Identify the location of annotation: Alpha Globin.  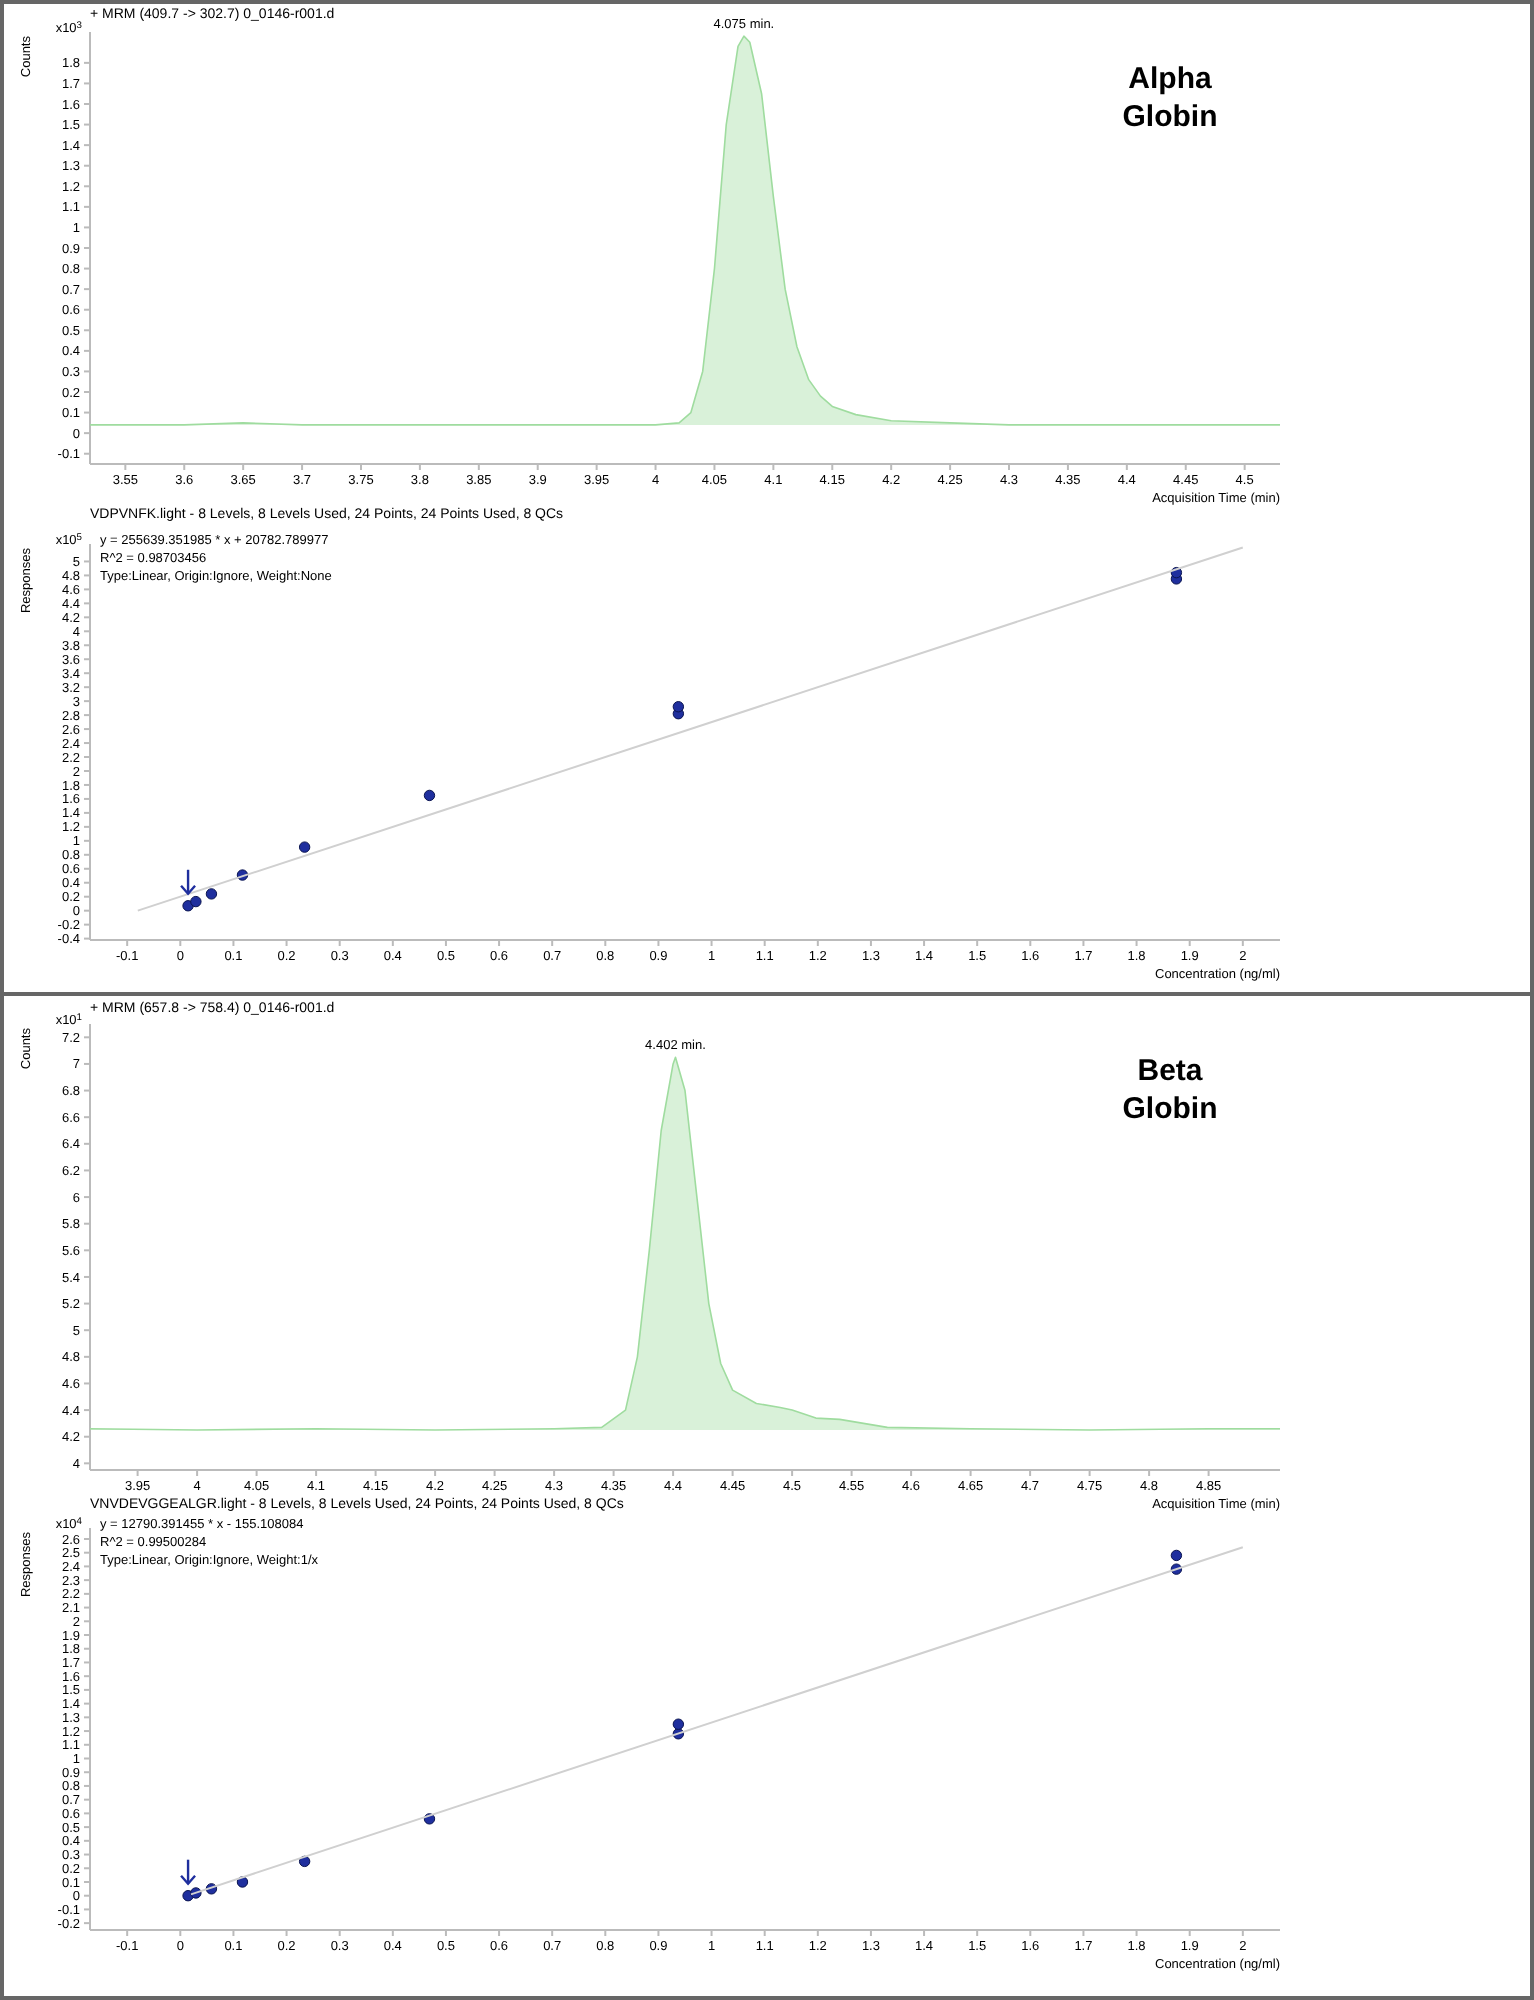
(1170, 98).